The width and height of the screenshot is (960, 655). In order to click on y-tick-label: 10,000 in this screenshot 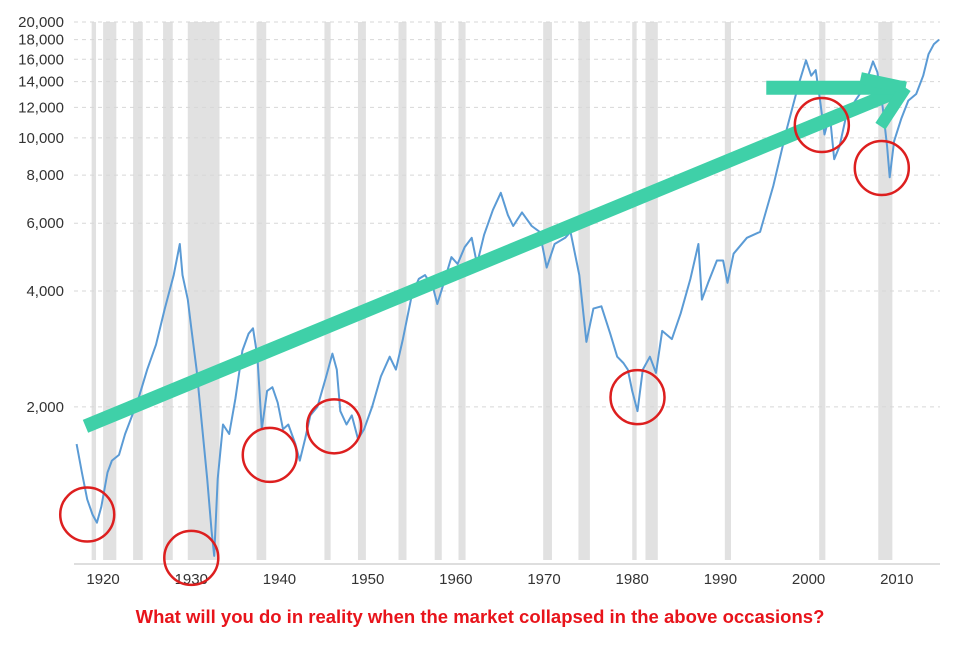, I will do `click(41, 138)`.